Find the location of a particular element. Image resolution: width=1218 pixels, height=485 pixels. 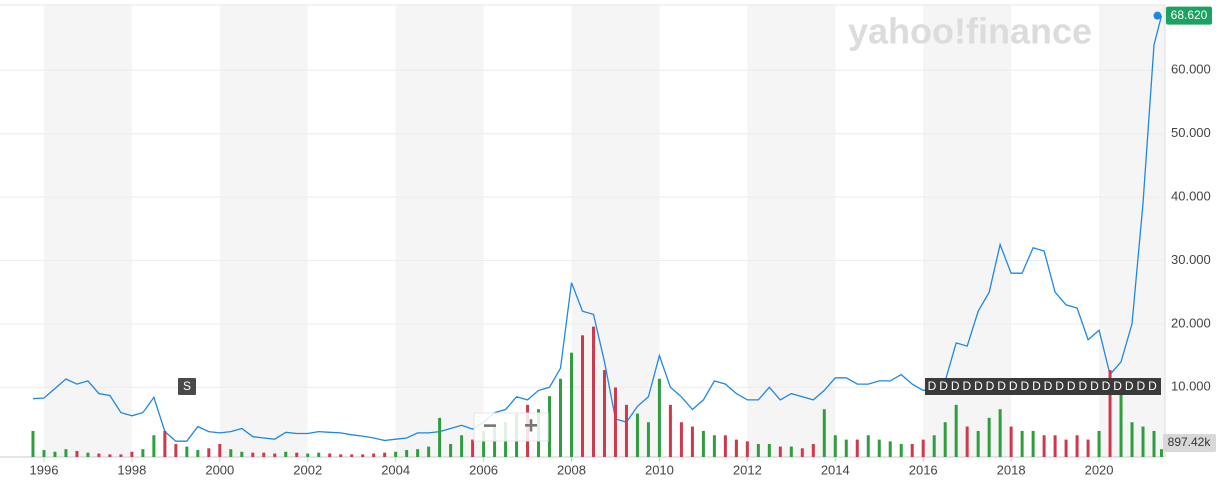

y-tick-label: 30.000 is located at coordinates (1191, 259).